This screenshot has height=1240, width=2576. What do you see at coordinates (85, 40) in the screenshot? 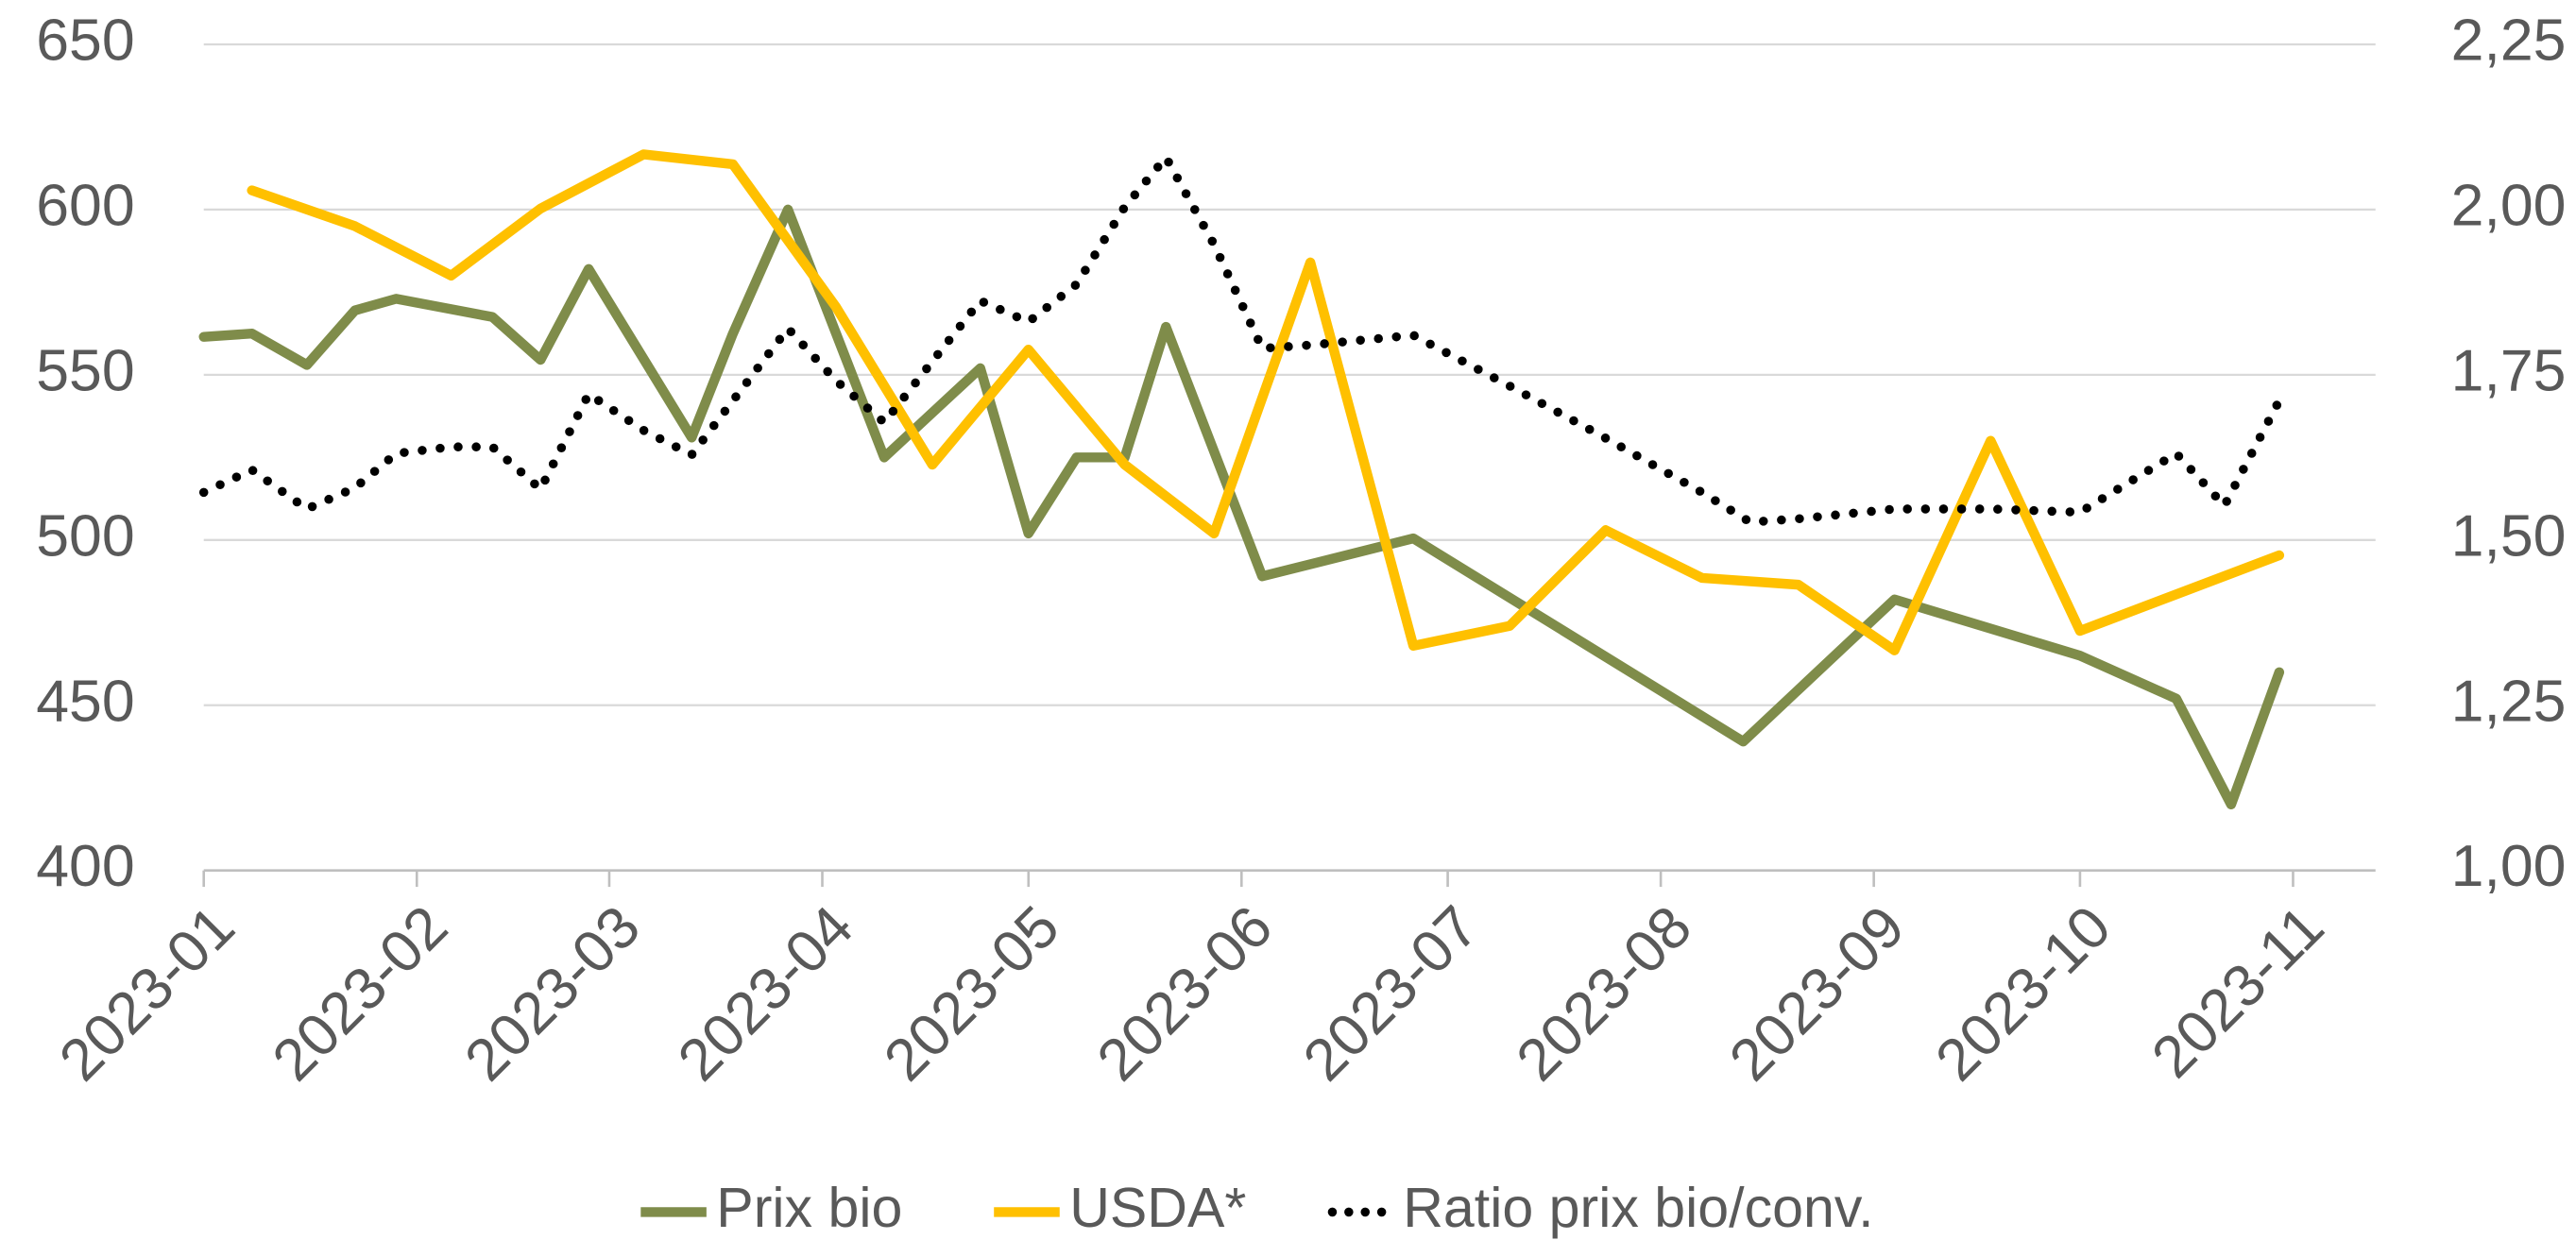
I see `y-tick-label: 650` at bounding box center [85, 40].